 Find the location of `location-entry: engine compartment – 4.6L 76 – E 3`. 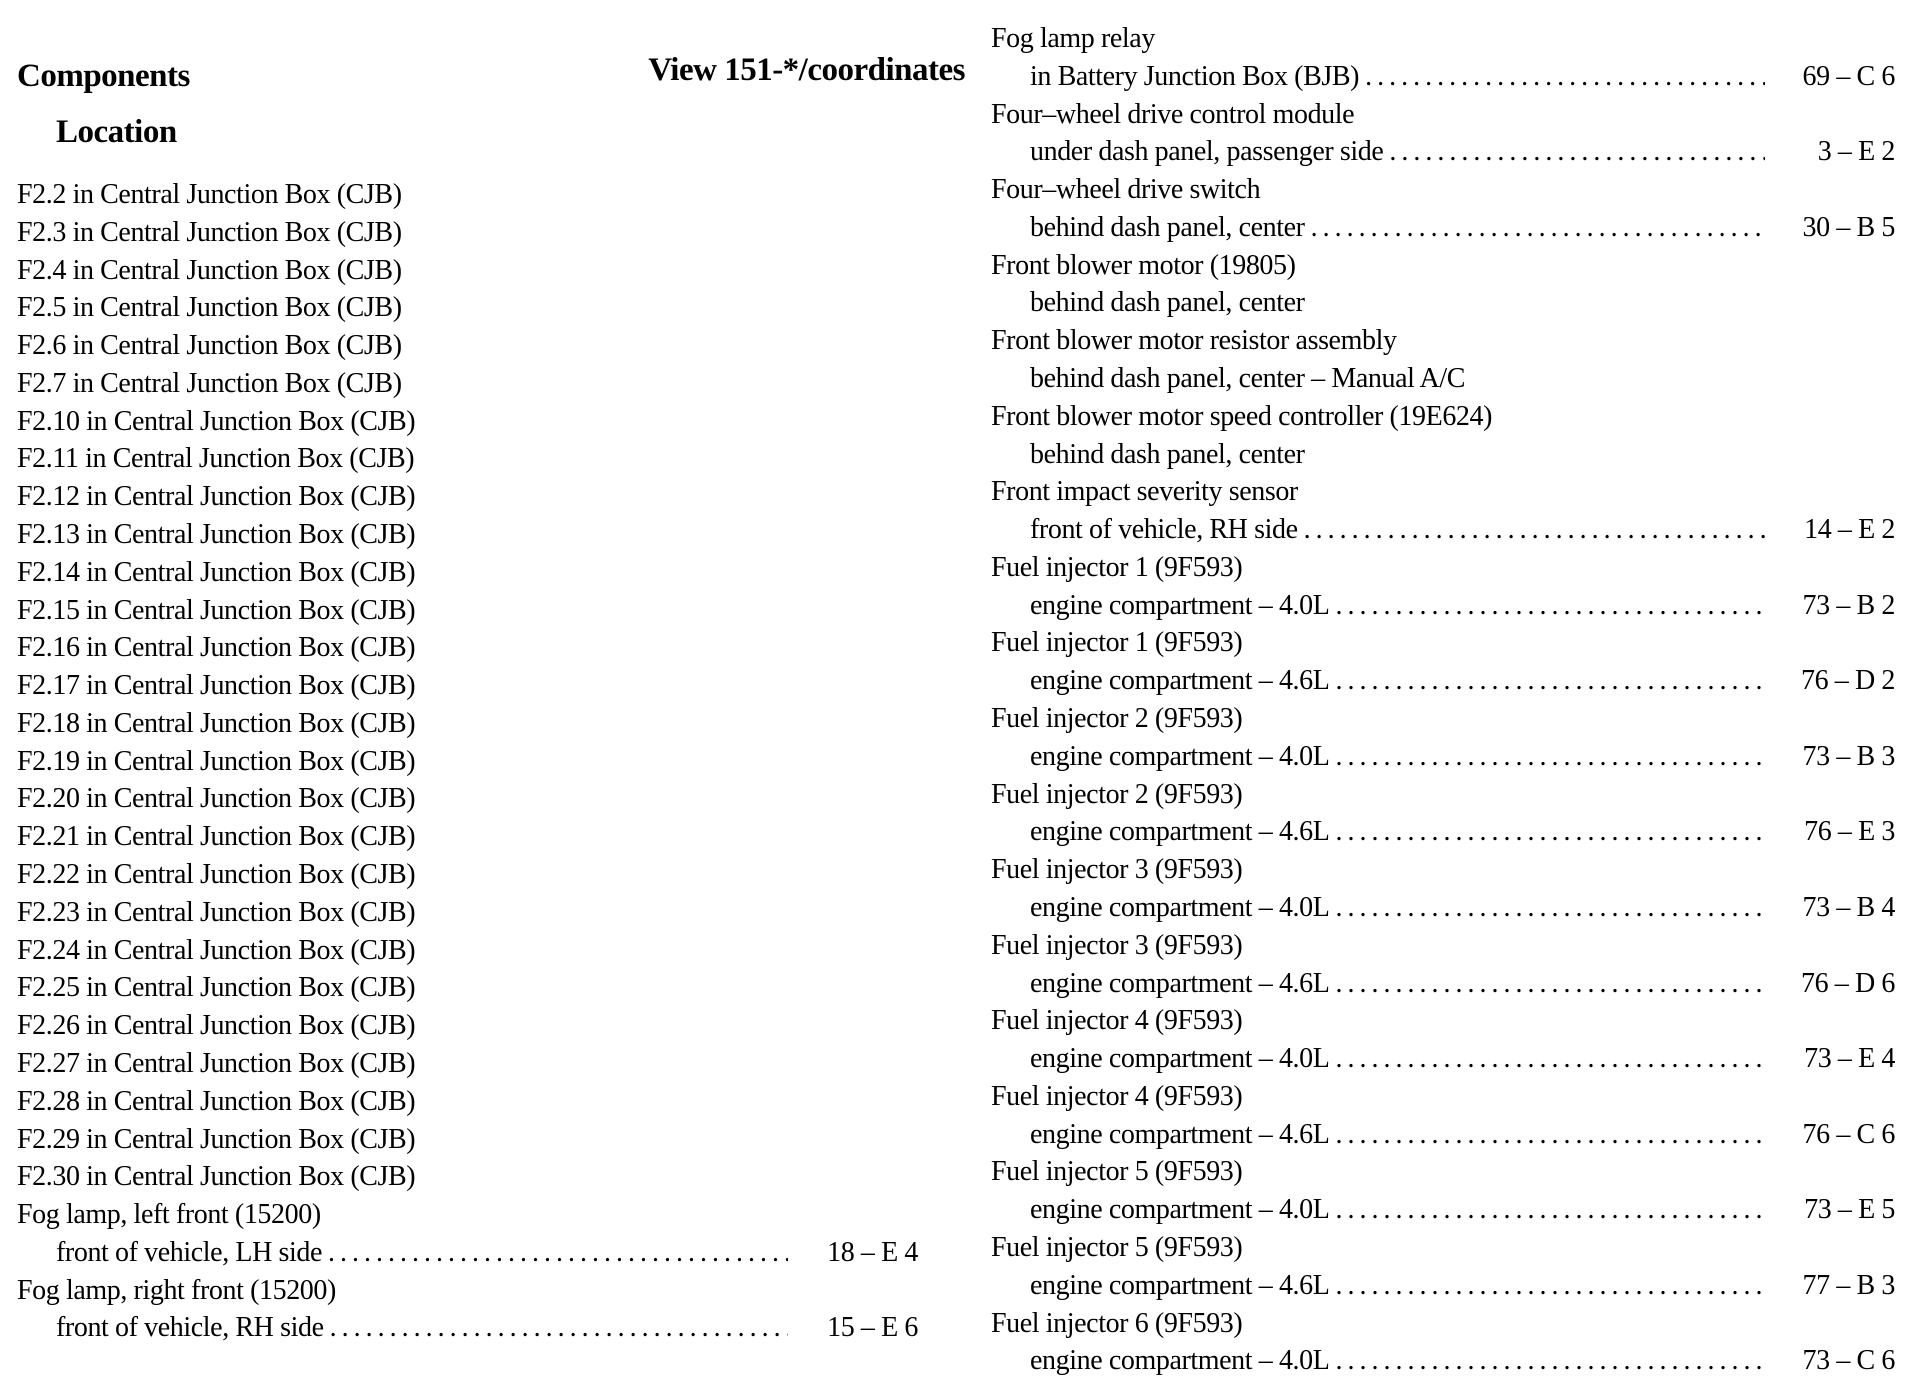

location-entry: engine compartment – 4.6L 76 – E 3 is located at coordinates (1443, 832).